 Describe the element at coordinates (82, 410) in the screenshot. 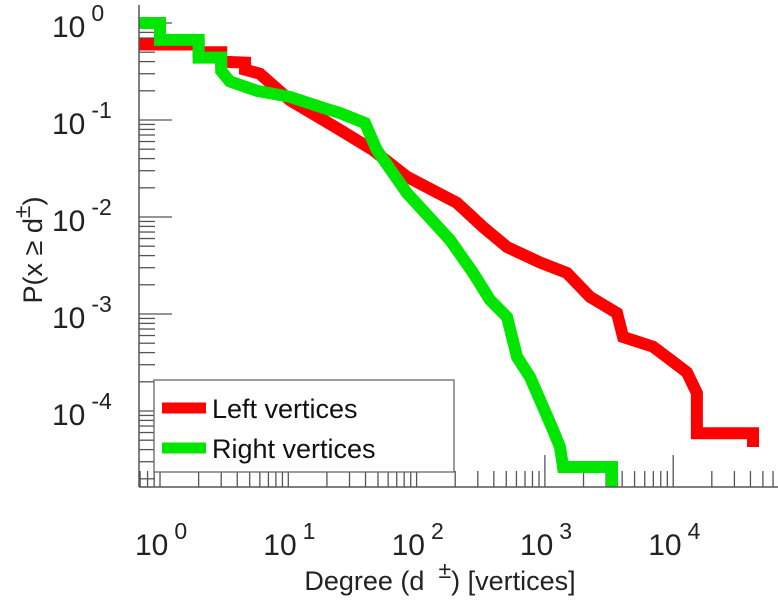

I see `y-tick-label: 10 -4` at that location.